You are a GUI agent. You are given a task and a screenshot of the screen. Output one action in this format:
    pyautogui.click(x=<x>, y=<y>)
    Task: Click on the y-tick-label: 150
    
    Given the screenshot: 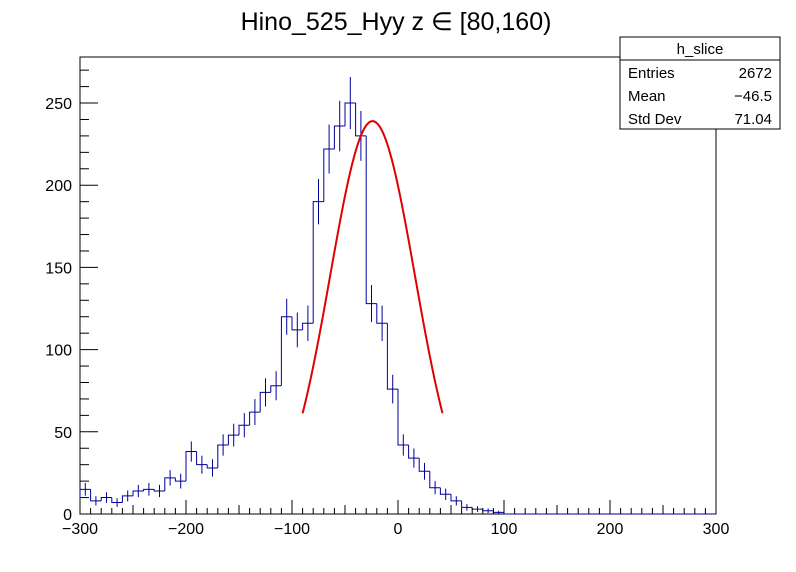 What is the action you would take?
    pyautogui.click(x=58, y=268)
    